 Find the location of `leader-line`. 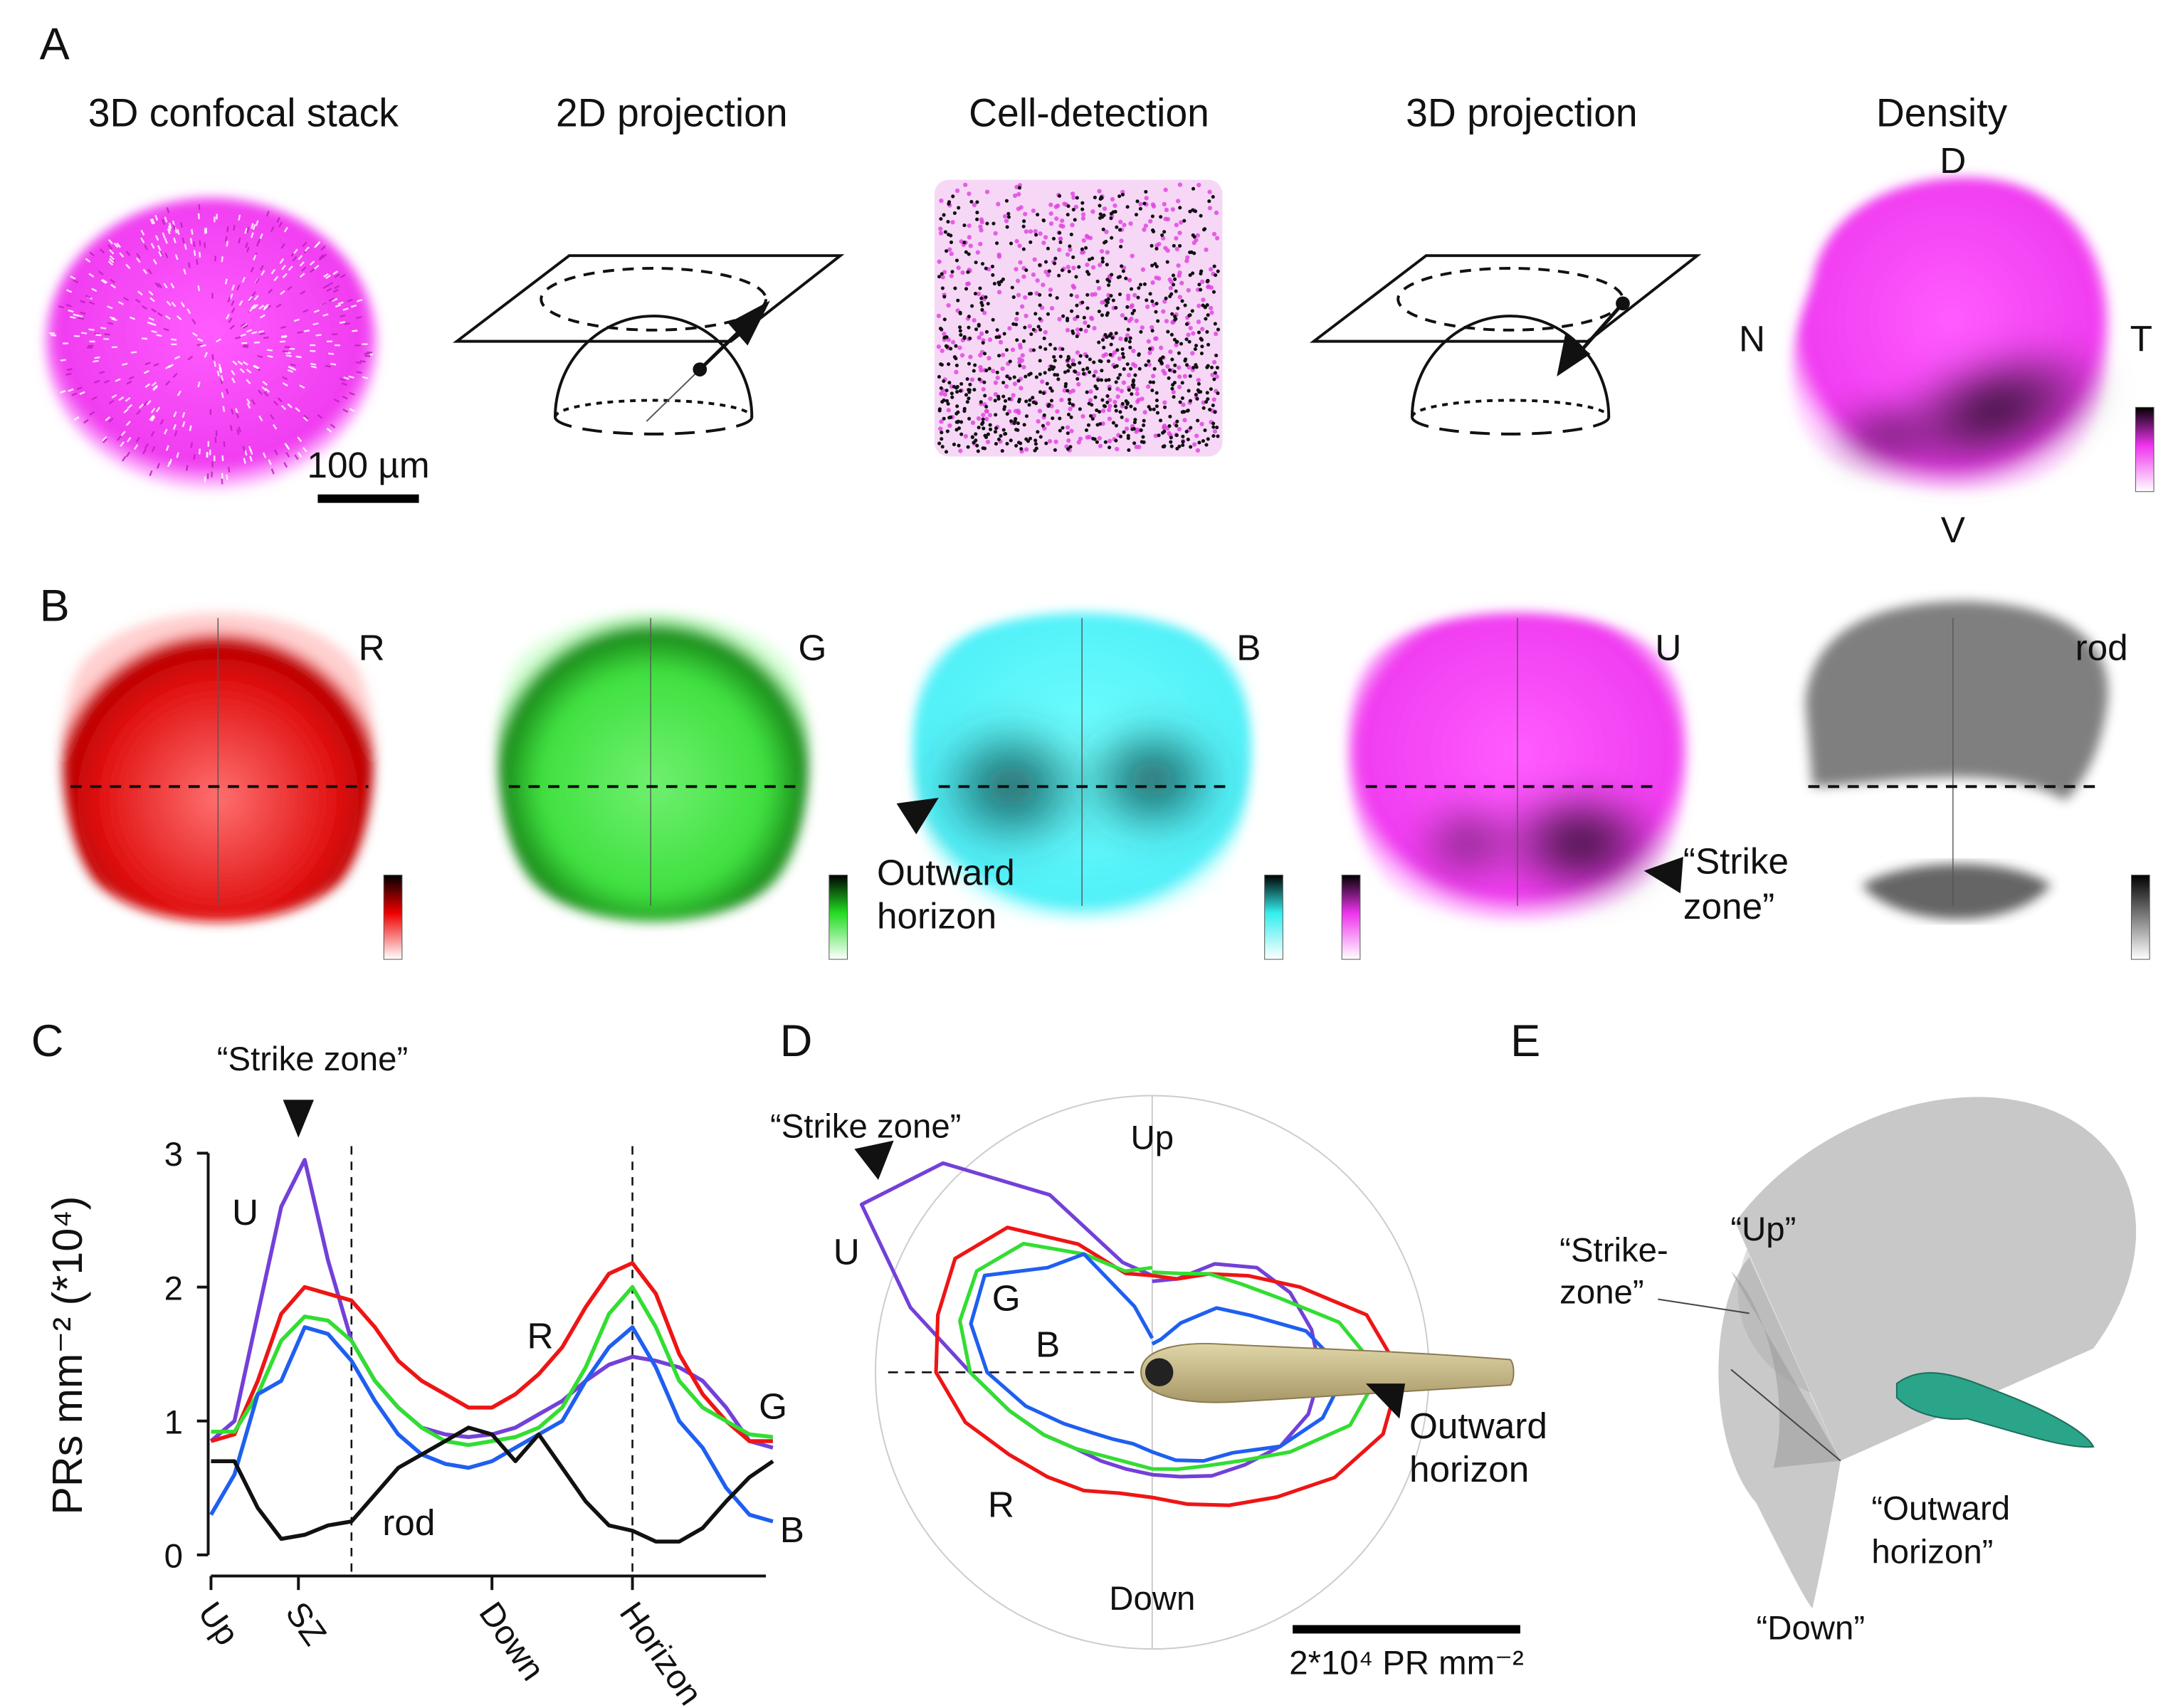

leader-line is located at coordinates (1704, 1306).